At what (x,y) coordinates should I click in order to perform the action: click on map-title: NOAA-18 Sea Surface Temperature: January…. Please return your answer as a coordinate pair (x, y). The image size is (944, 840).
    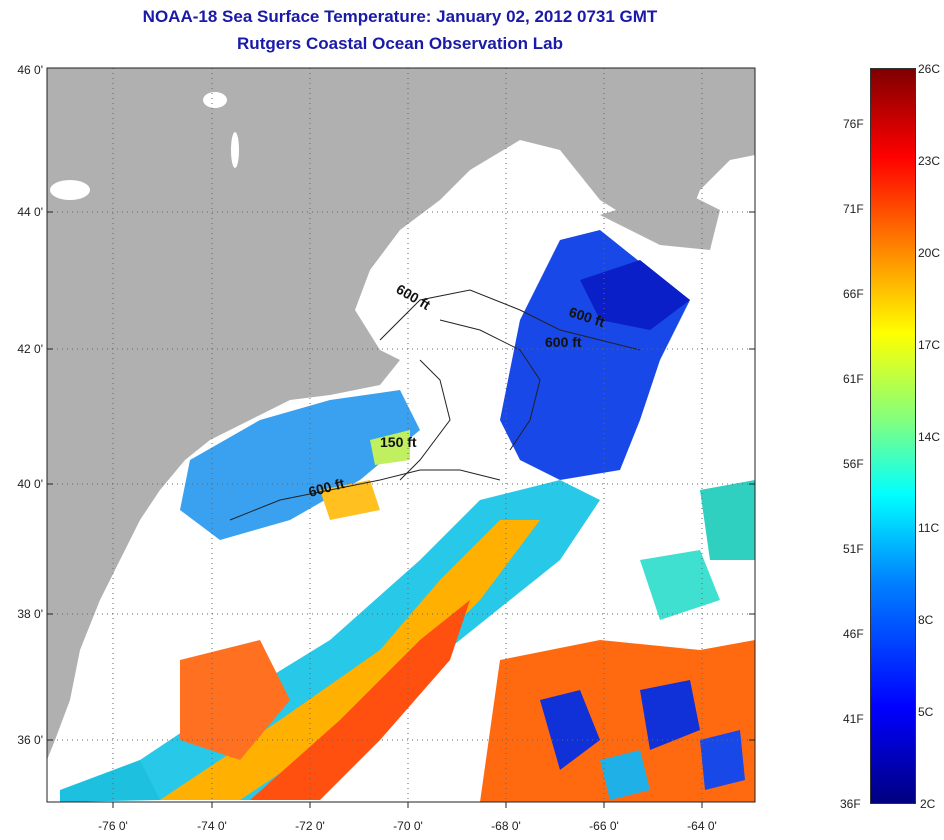
    Looking at the image, I should click on (400, 16).